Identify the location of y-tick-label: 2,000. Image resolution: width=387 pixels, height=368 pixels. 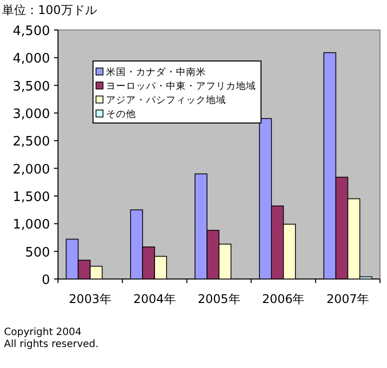
(31, 170).